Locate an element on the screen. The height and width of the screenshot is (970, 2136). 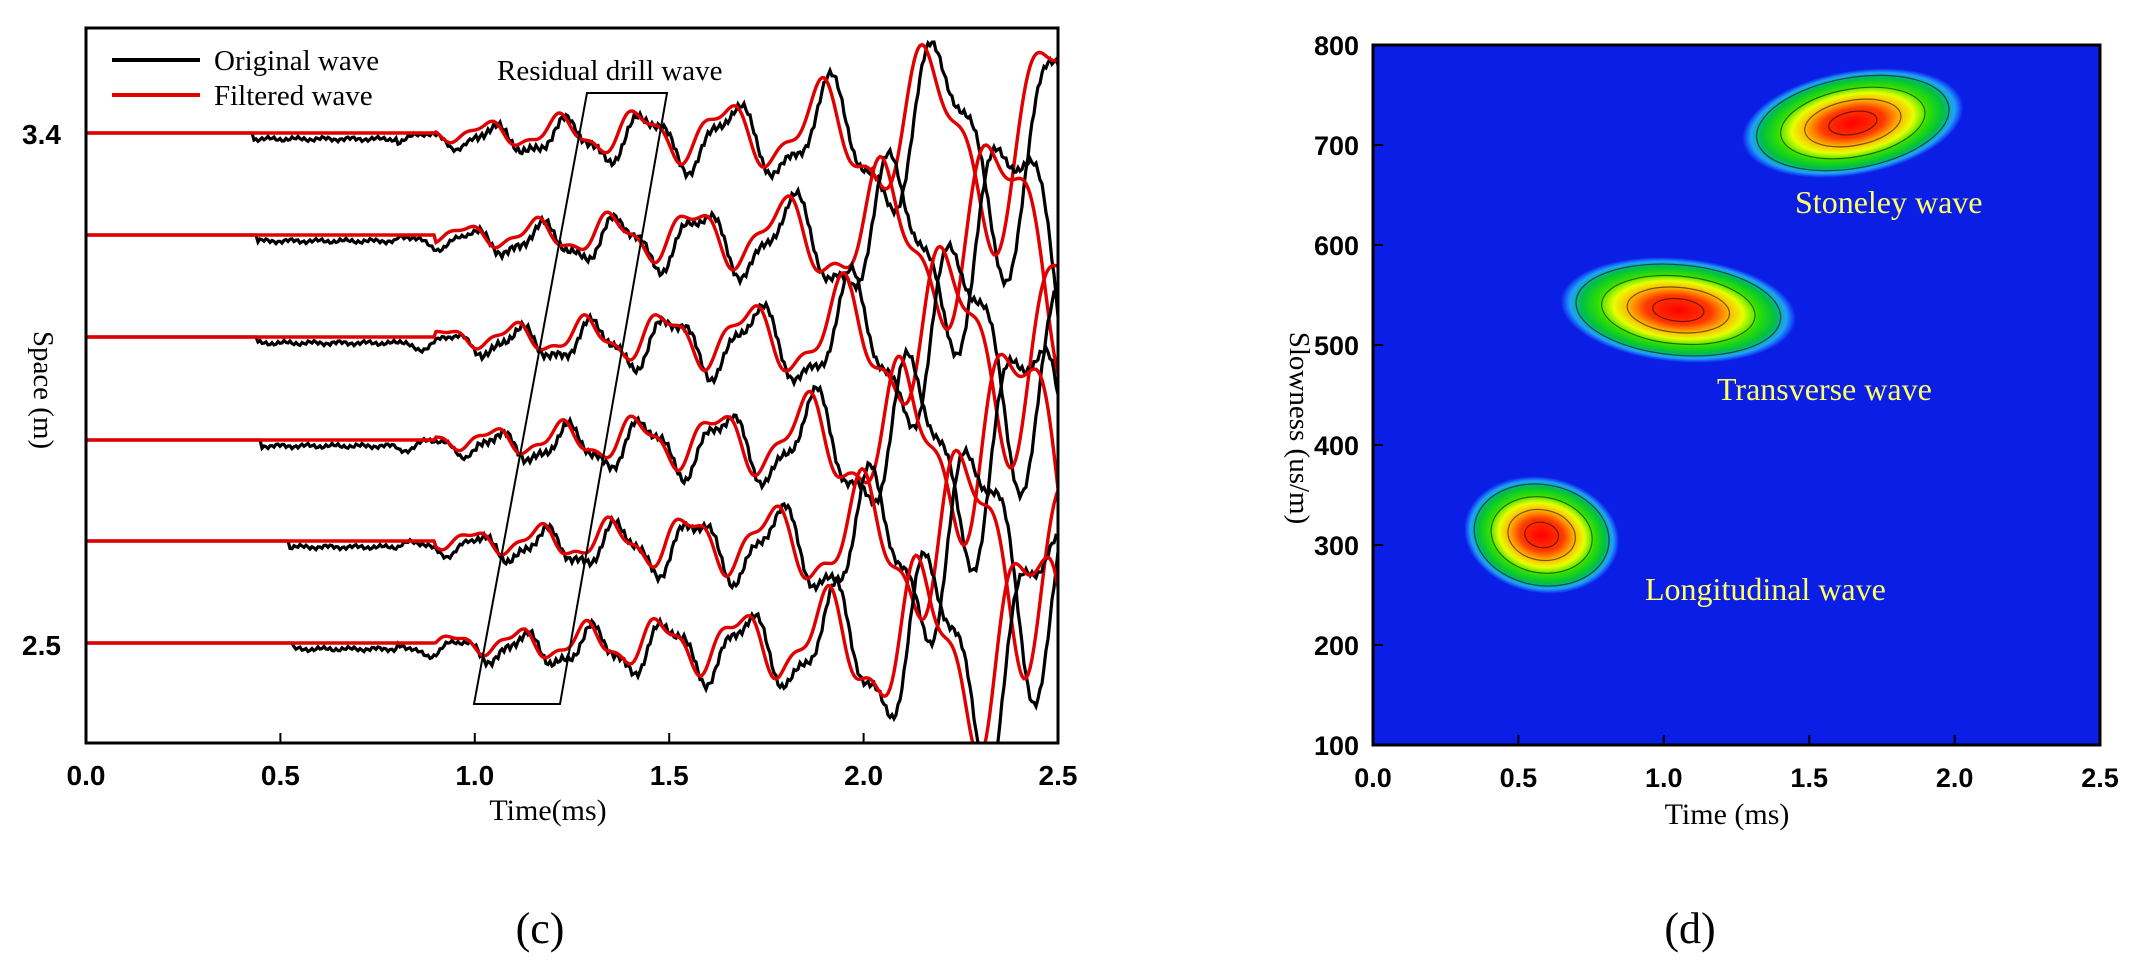
panel-c-y-axis-label: Space (m) is located at coordinates (43, 390).